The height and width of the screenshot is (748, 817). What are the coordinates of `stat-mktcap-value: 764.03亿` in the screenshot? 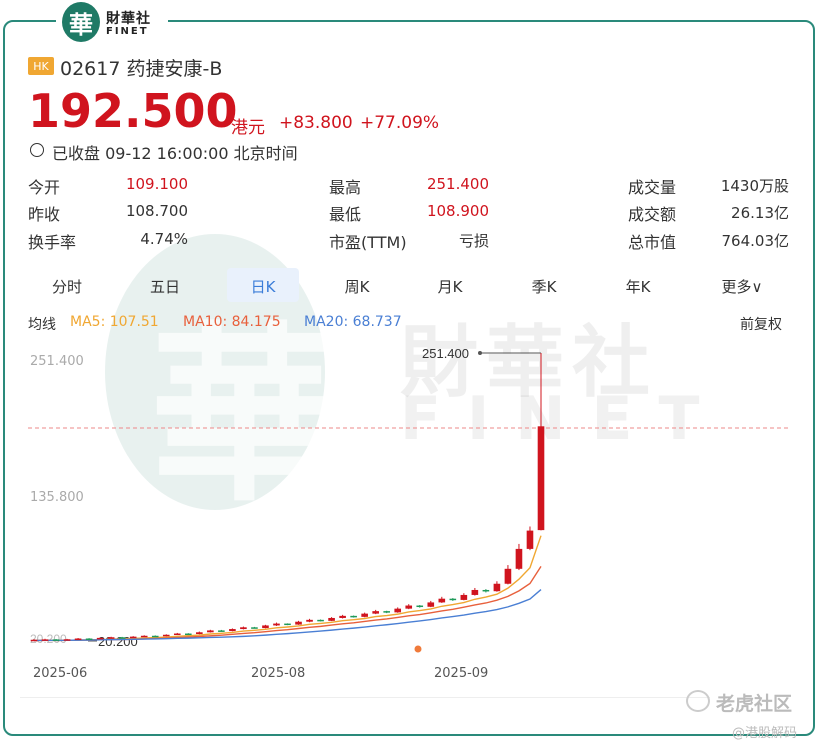 It's located at (755, 241).